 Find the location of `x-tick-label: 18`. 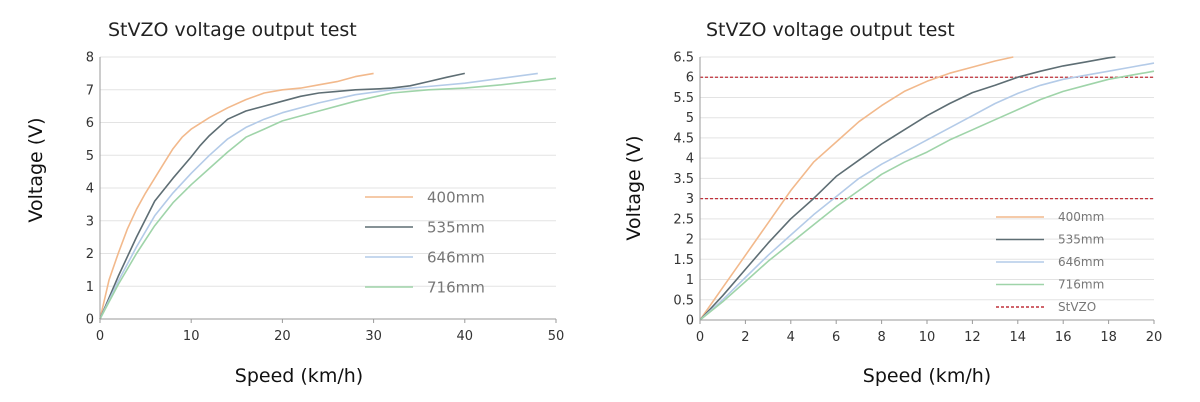

x-tick-label: 18 is located at coordinates (1108, 337).